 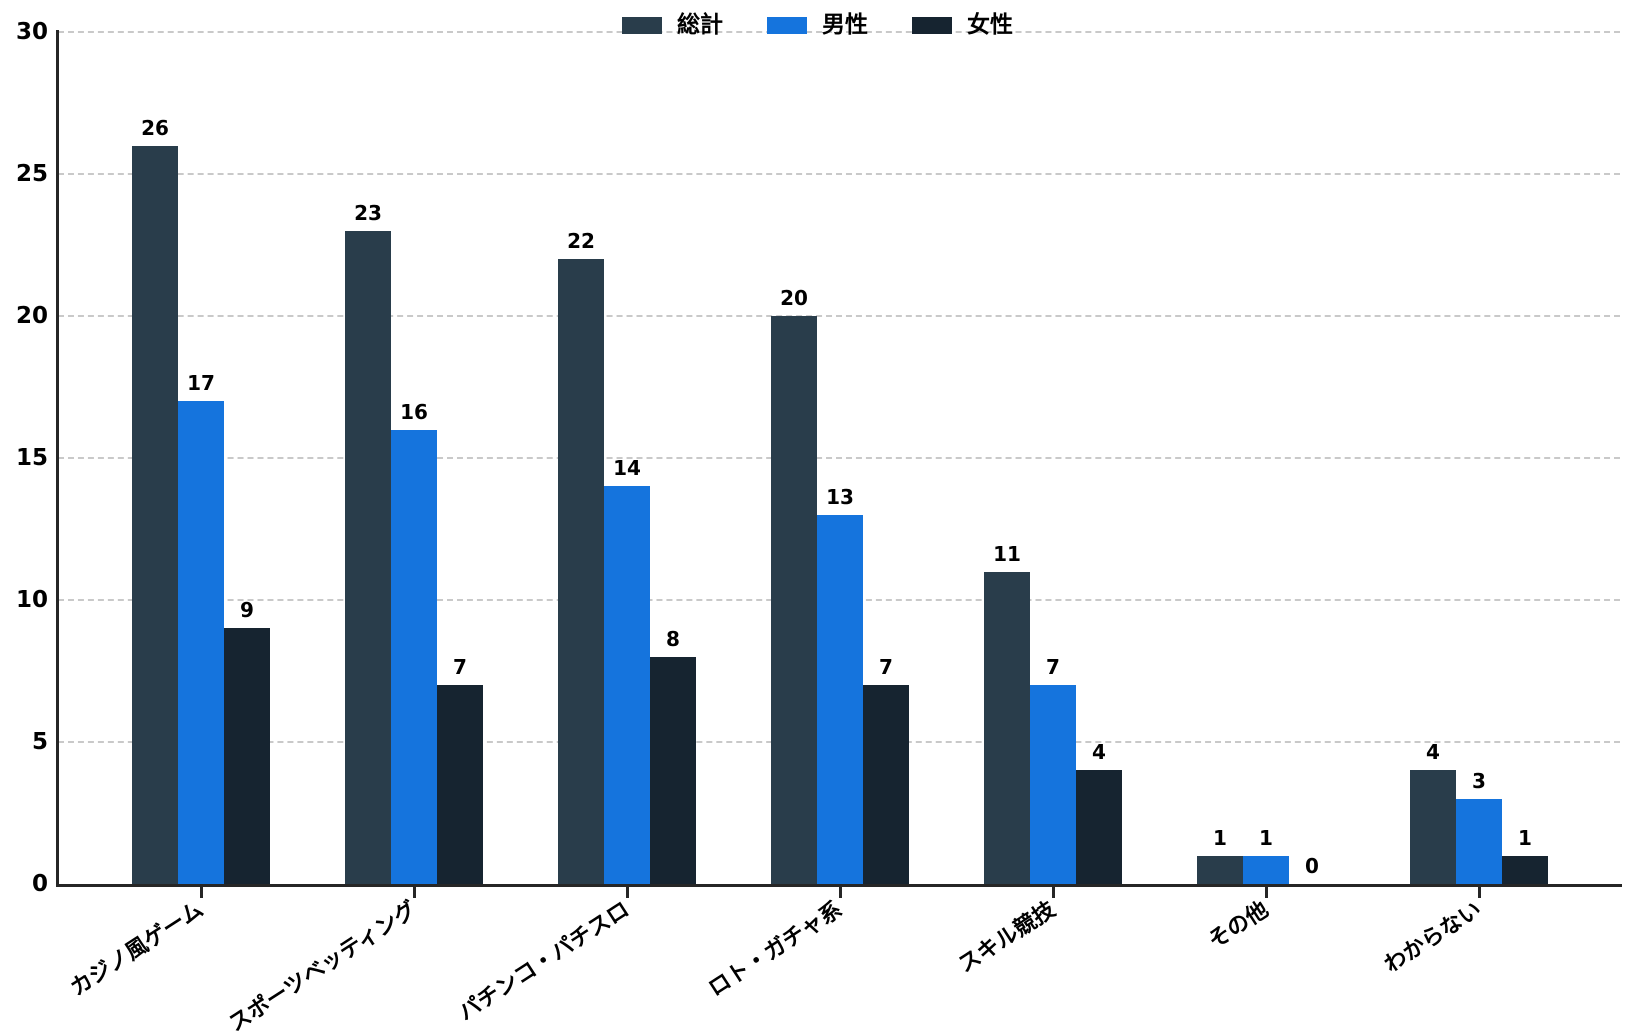 What do you see at coordinates (31, 600) in the screenshot?
I see `y-tick-label-10: 10` at bounding box center [31, 600].